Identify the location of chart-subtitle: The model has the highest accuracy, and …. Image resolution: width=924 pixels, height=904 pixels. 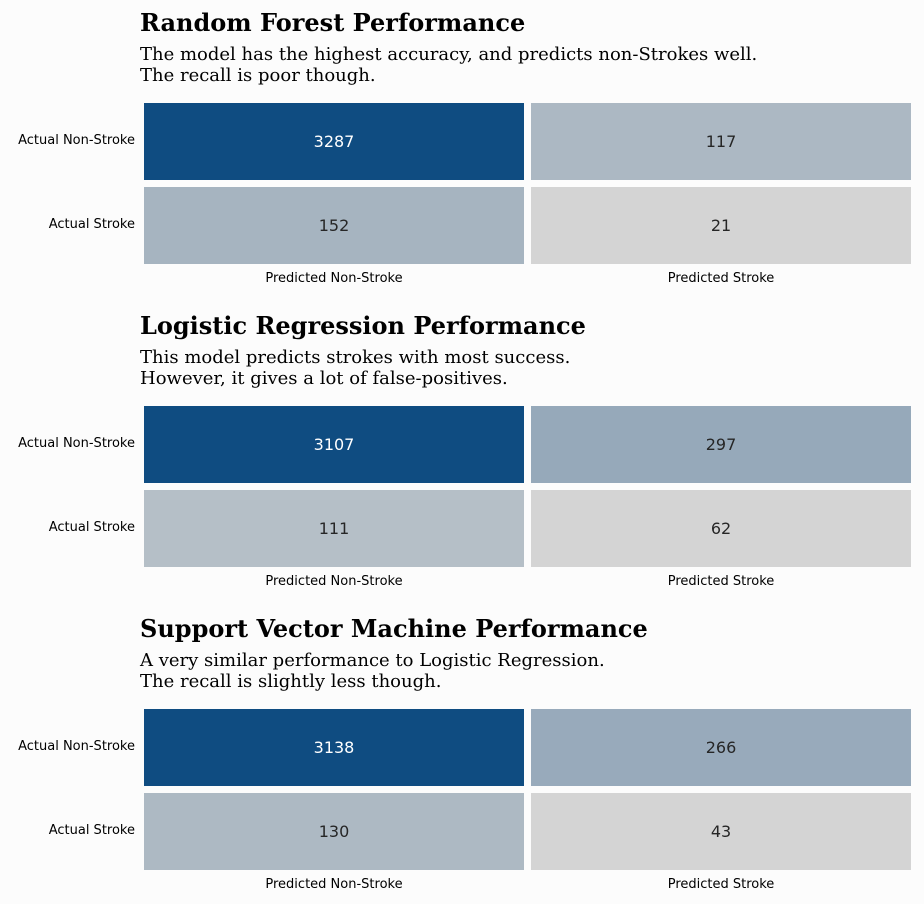
(448, 65).